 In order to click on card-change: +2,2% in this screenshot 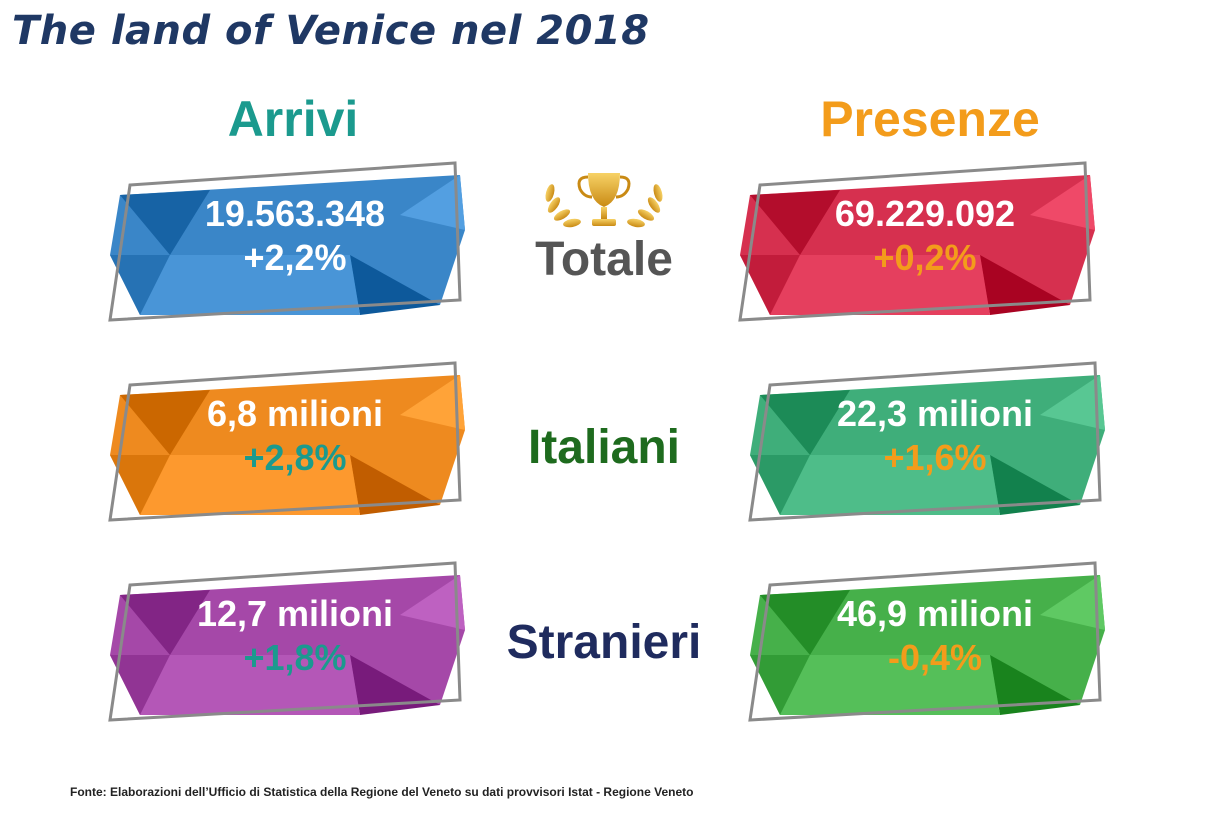, I will do `click(295, 257)`.